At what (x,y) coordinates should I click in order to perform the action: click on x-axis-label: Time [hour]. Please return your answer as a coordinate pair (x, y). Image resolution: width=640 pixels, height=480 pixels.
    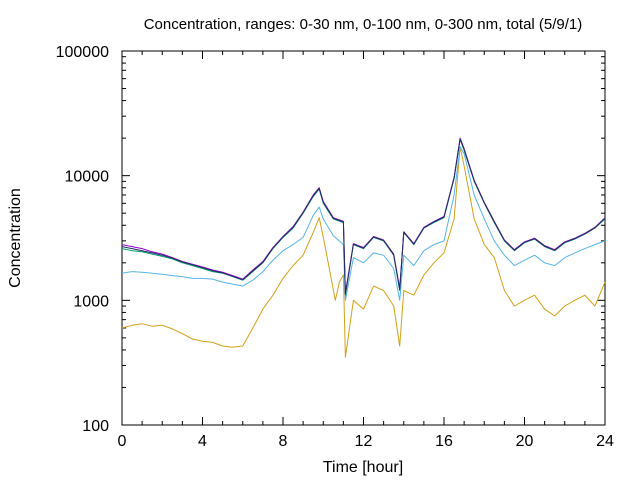
    Looking at the image, I should click on (363, 467).